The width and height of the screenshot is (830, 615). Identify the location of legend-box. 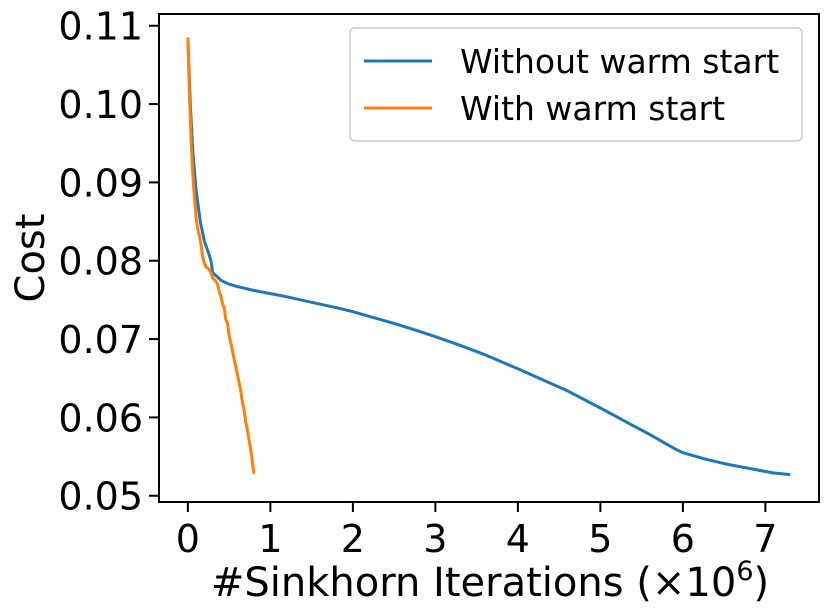
(576, 84).